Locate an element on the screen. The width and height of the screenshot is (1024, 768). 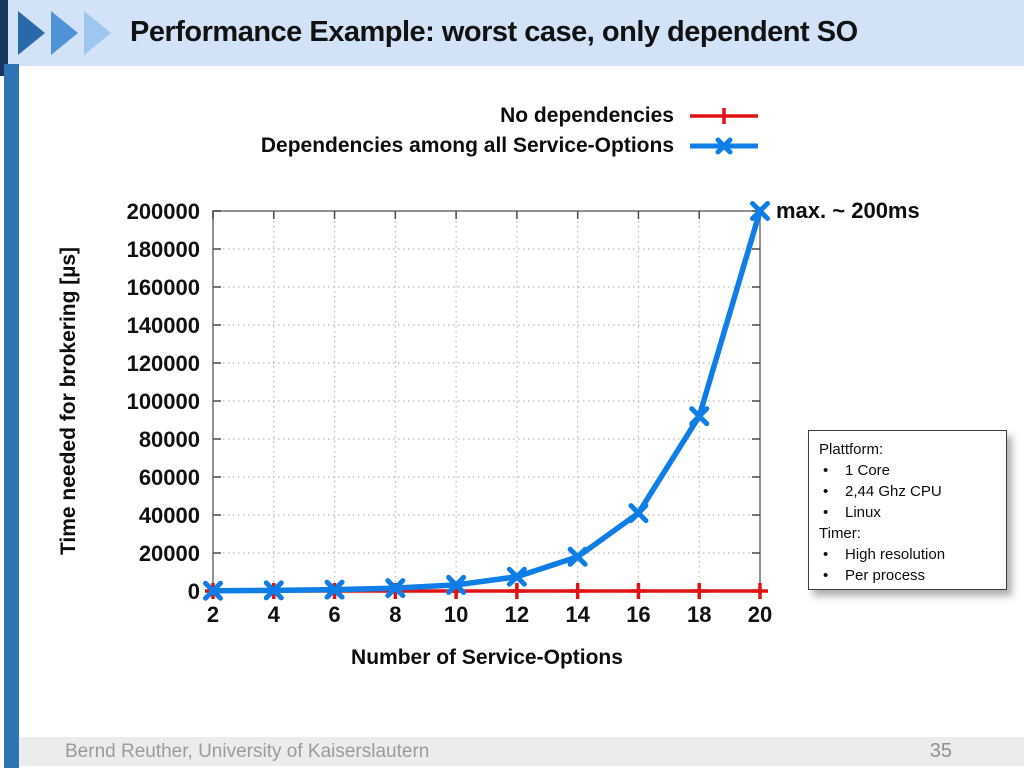
svg-text: 60000 is located at coordinates (169, 477).